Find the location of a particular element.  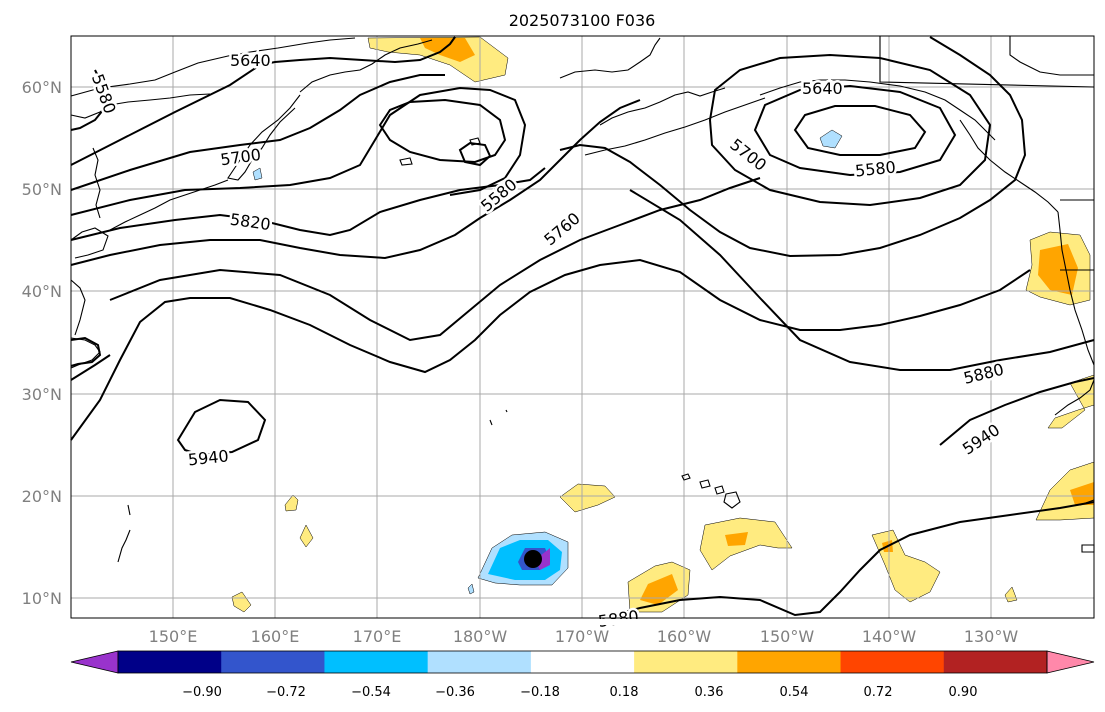

lon-label: 160°W is located at coordinates (684, 636).